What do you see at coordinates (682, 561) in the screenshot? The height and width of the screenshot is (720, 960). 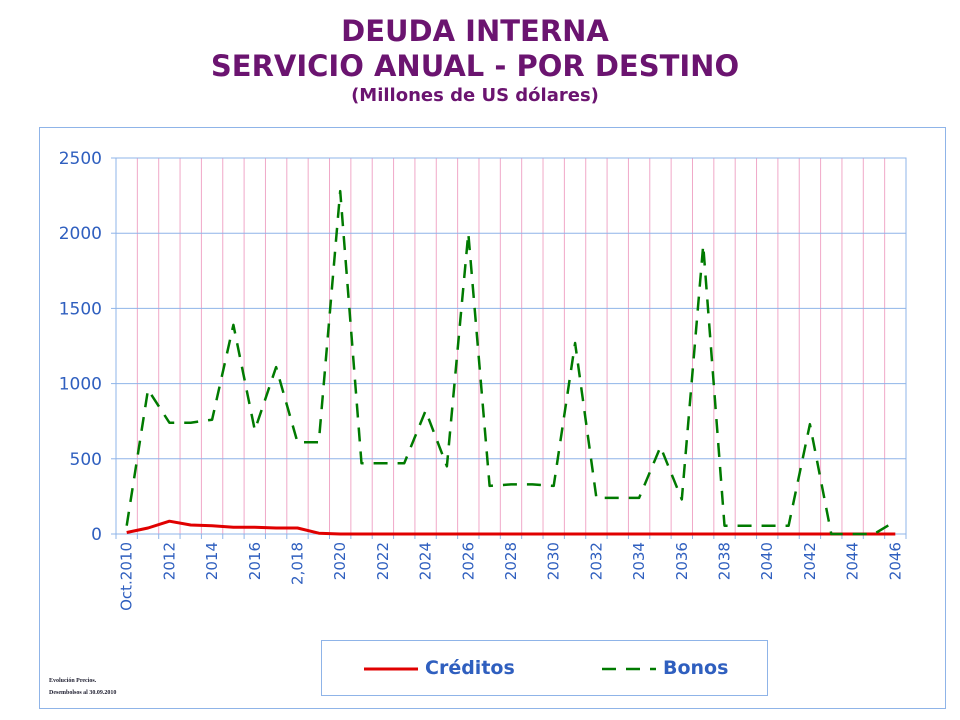 I see `x-tick-label: 2036` at bounding box center [682, 561].